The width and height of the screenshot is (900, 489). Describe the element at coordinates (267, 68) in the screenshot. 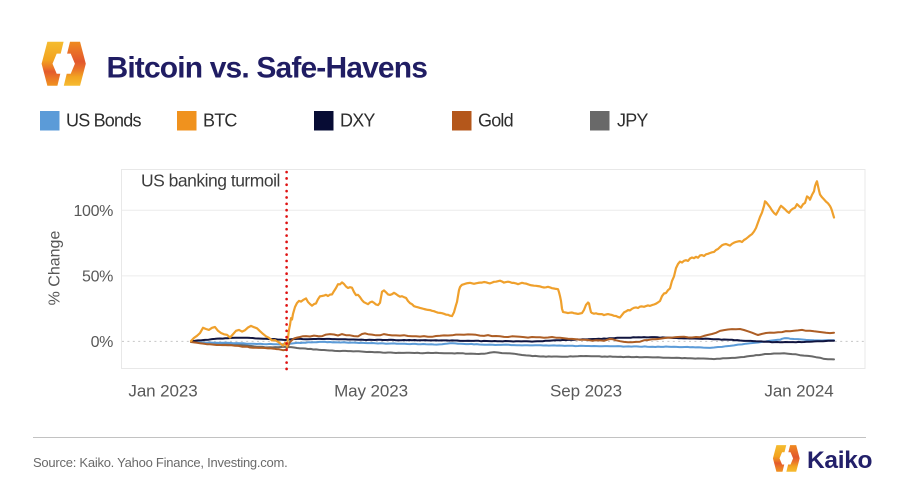

I see `svg-text: Bitcoin vs. Safe-Havens` at that location.